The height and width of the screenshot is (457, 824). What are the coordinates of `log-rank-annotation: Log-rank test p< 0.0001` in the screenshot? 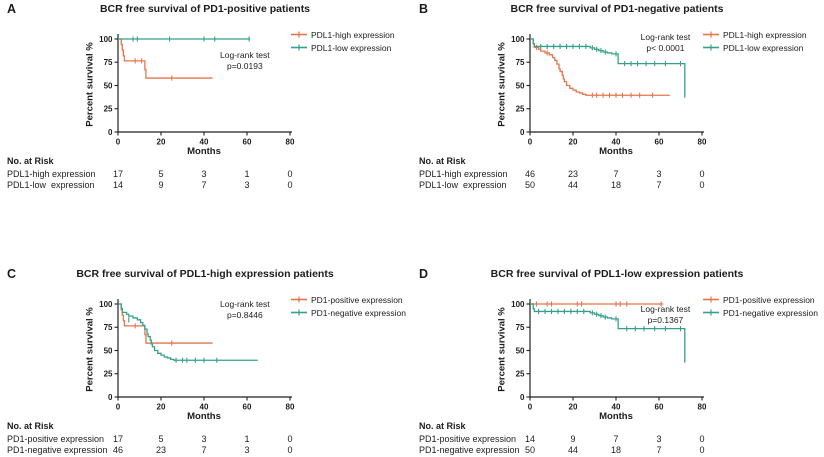 It's located at (666, 43).